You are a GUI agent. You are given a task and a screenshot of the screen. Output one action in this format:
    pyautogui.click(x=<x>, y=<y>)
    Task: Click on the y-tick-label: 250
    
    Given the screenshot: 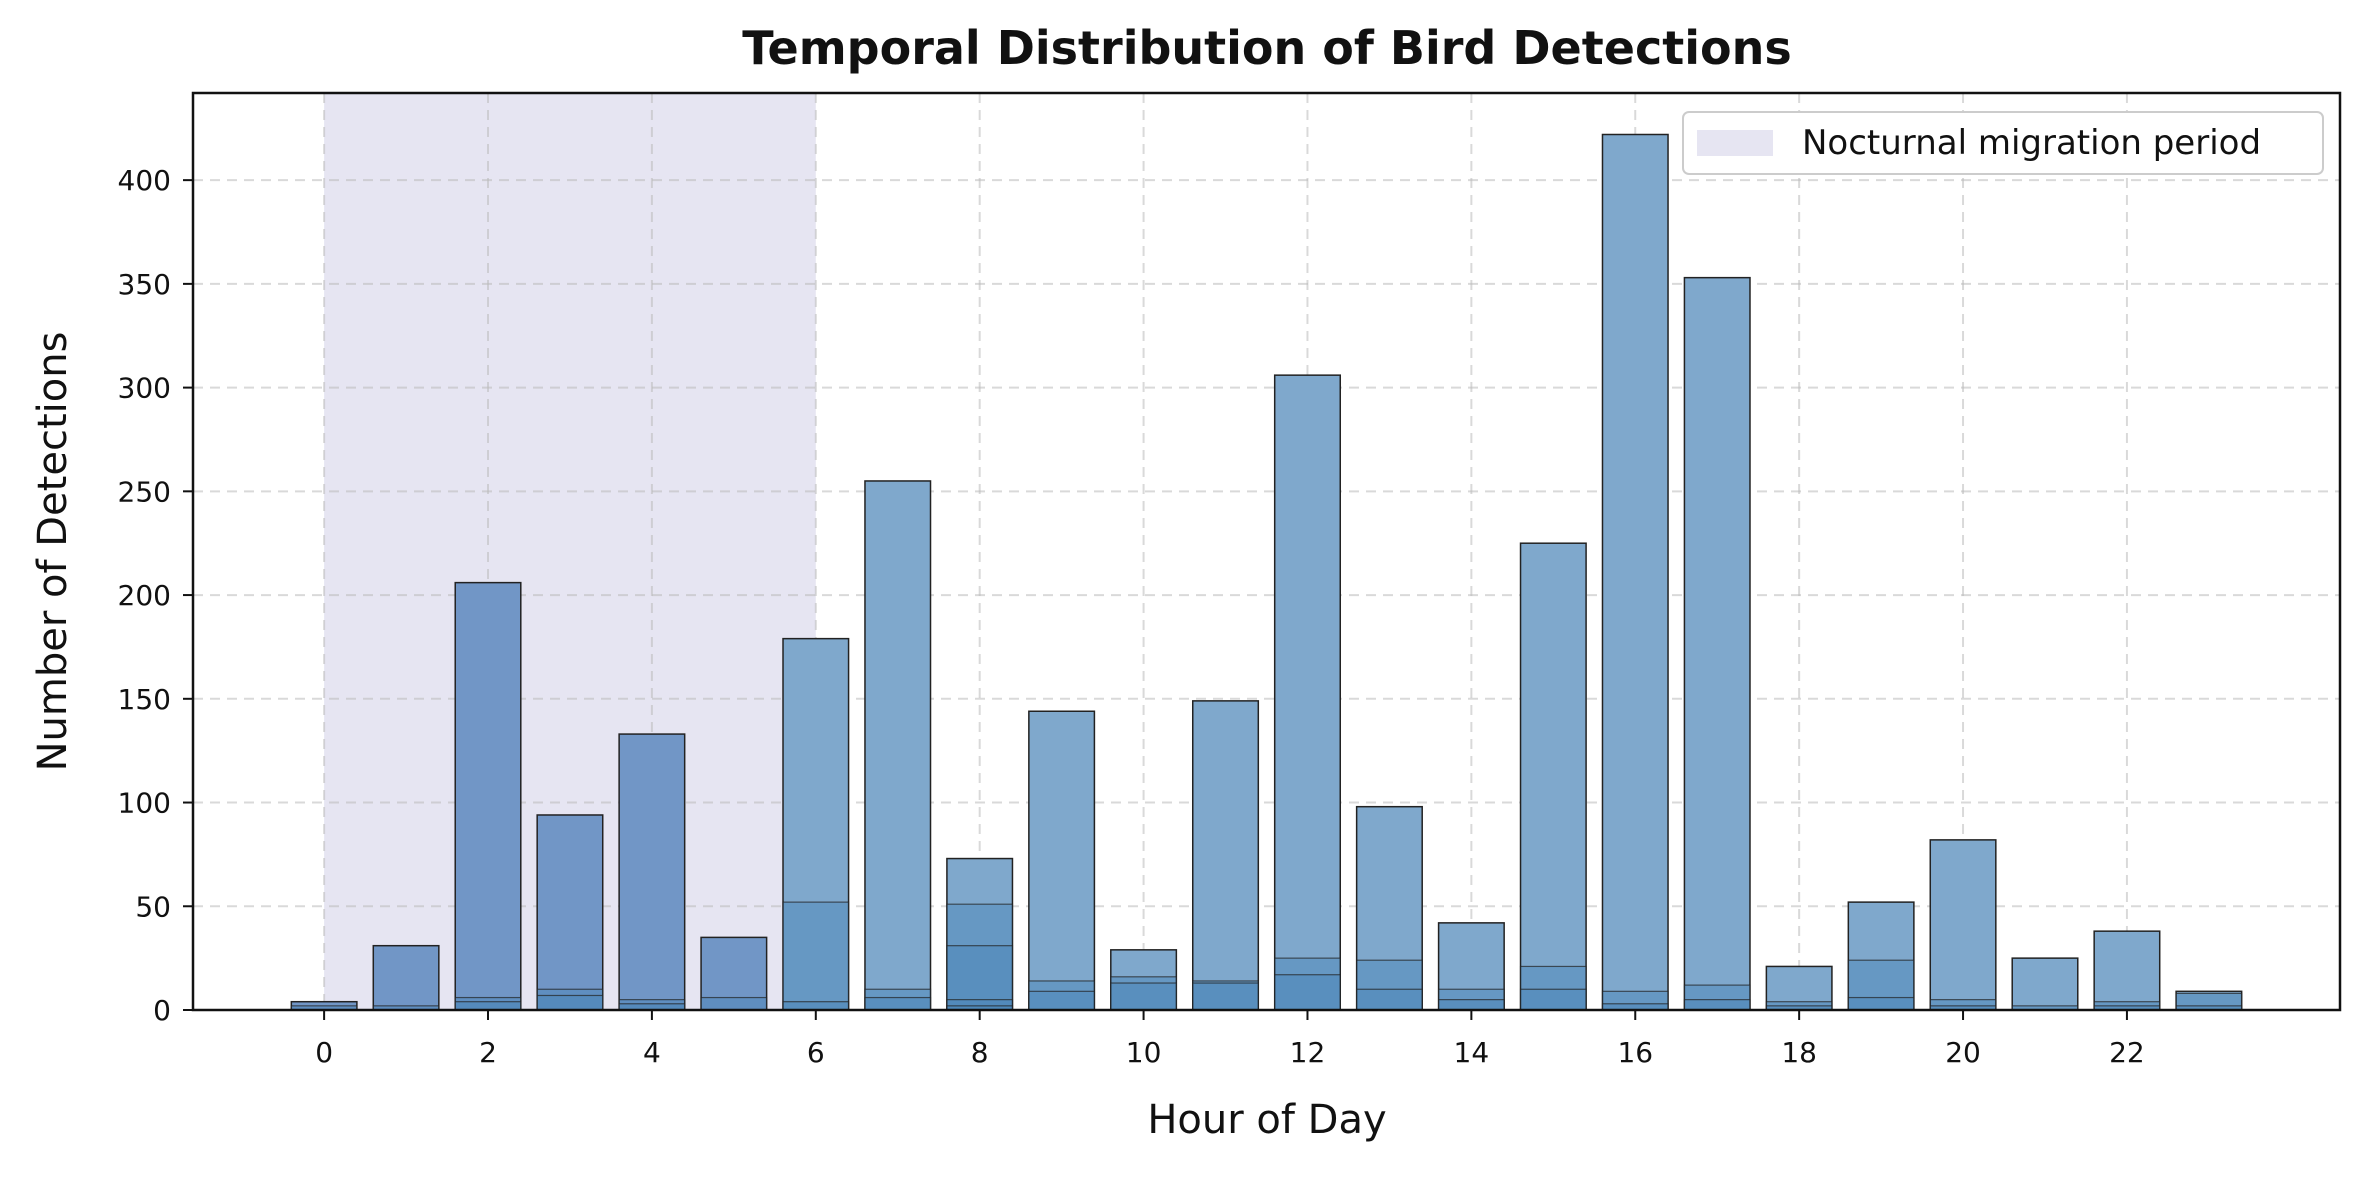 What is the action you would take?
    pyautogui.click(x=144, y=491)
    